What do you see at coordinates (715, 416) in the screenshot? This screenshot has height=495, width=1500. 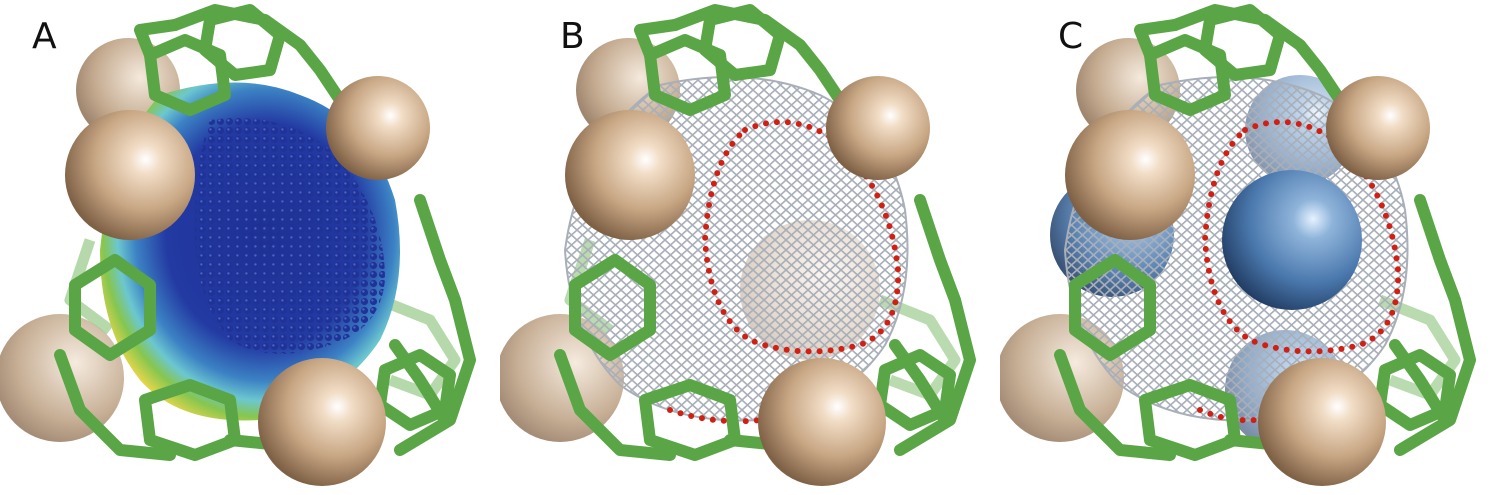 I see `cavity-outline-dots` at bounding box center [715, 416].